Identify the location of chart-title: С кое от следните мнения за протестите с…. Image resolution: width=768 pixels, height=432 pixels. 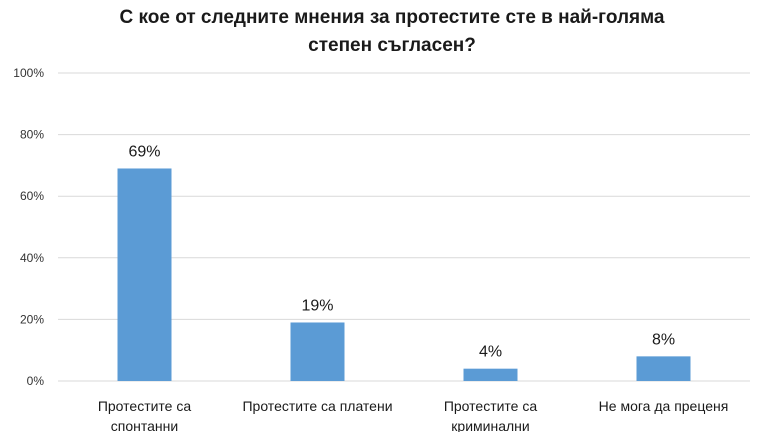
(392, 31).